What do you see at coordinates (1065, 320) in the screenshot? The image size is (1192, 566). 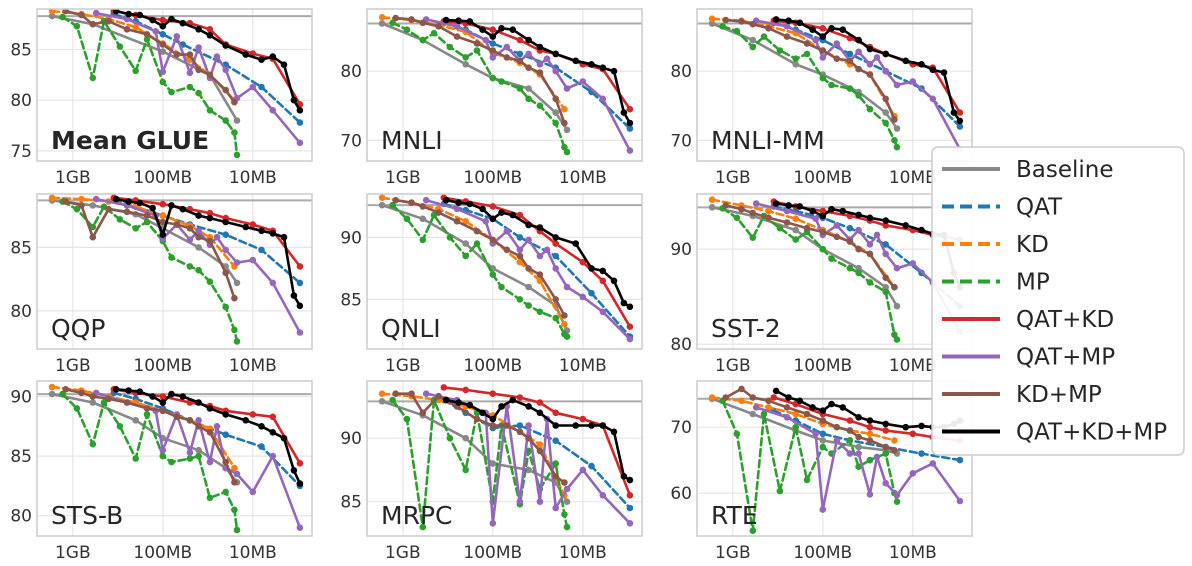 I see `legend-label-qat-kd: QAT+KD` at bounding box center [1065, 320].